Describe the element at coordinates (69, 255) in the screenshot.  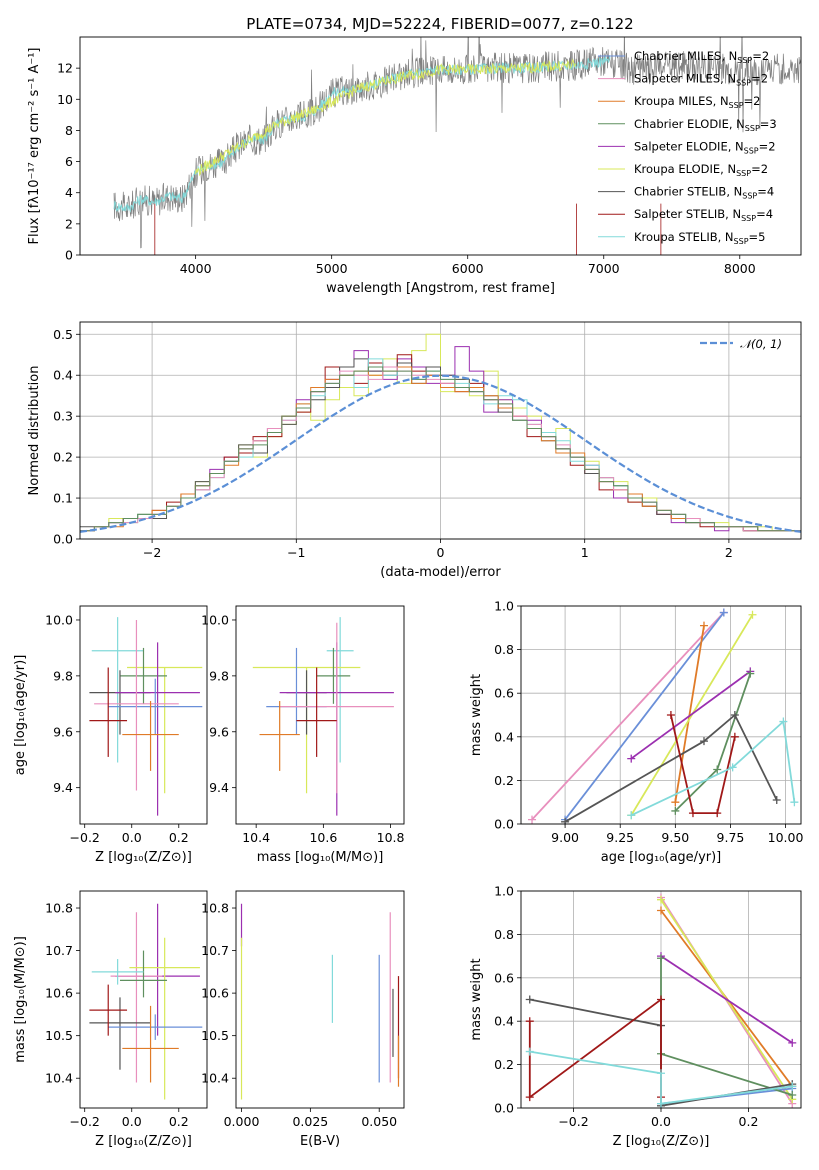
I see `y-tick-label: 0` at that location.